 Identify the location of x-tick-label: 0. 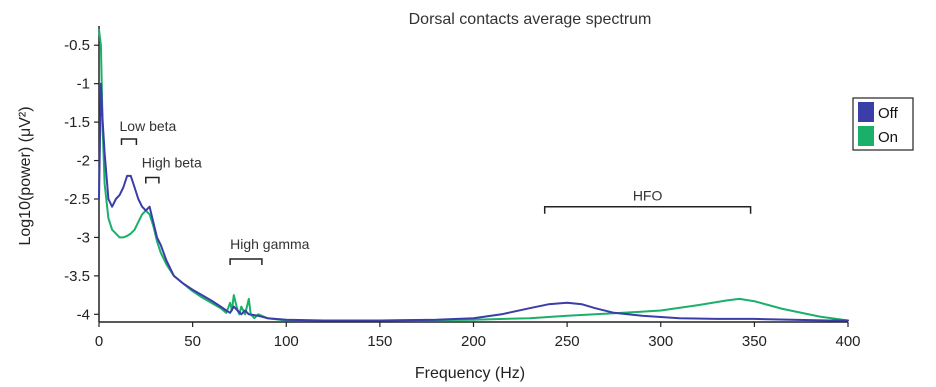
(99, 341).